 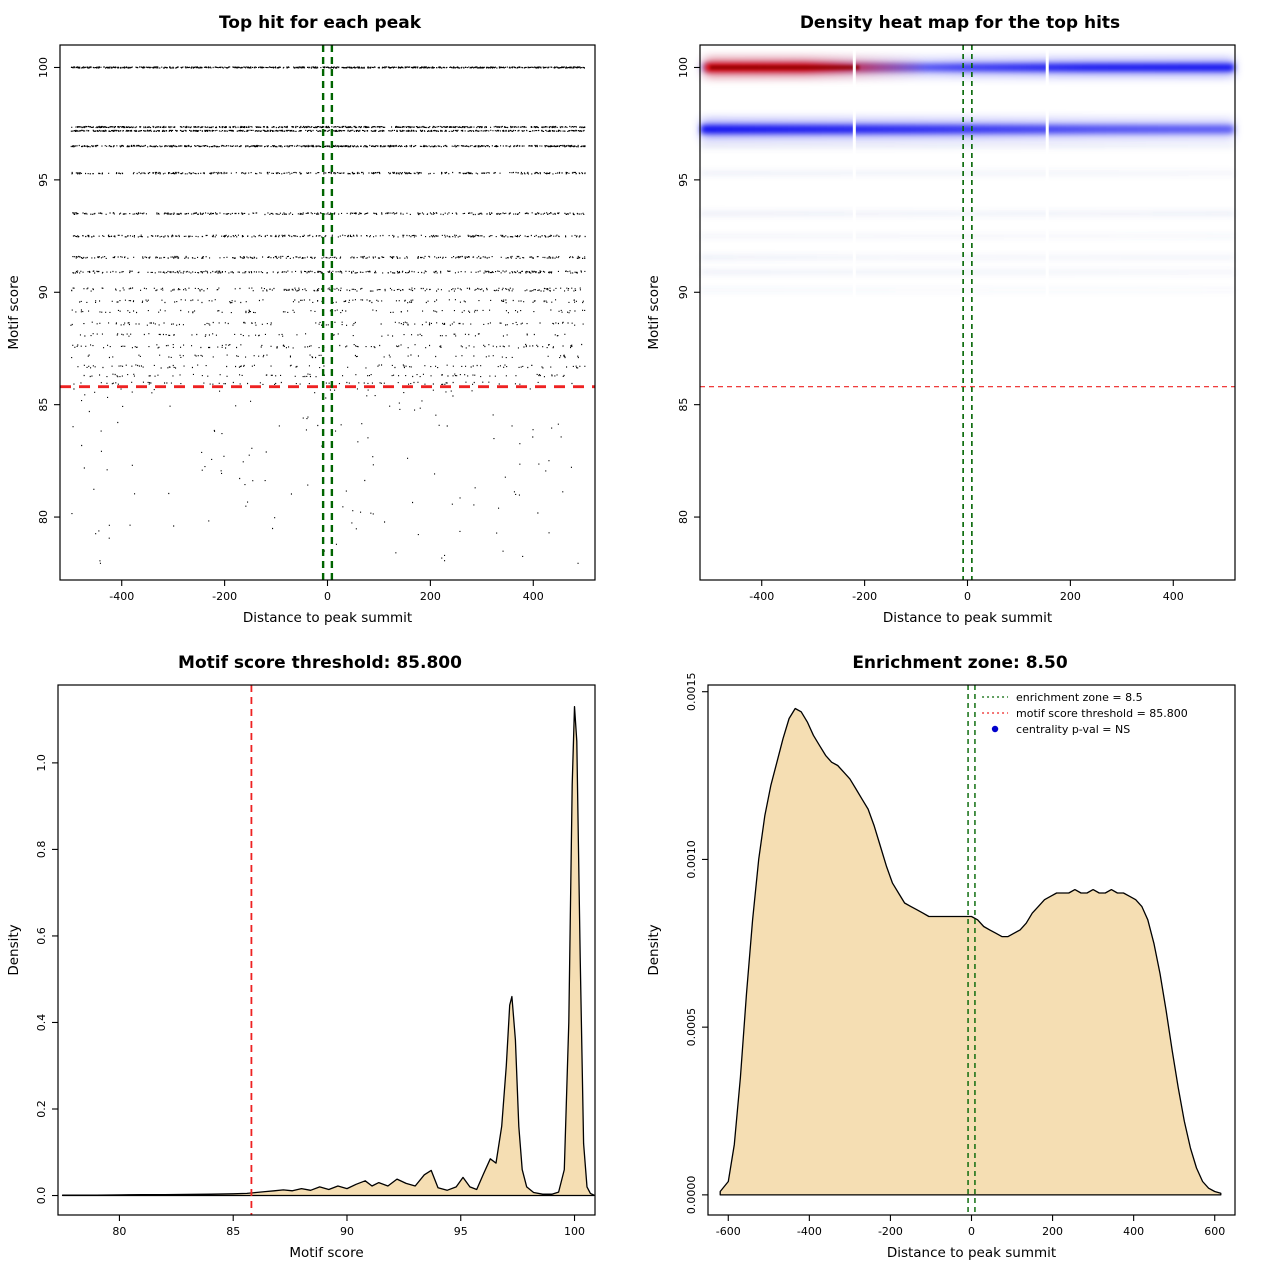 What do you see at coordinates (691, 1027) in the screenshot?
I see `y-tick-label: 0.0005` at bounding box center [691, 1027].